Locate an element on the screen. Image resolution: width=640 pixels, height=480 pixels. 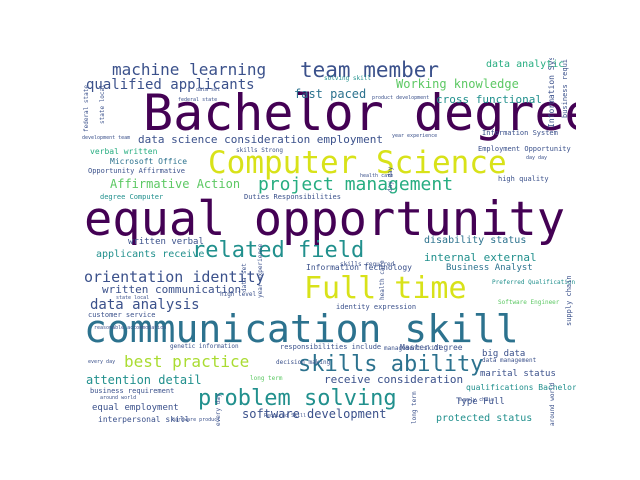
word-decision-making: decision making is located at coordinates (303, 362).